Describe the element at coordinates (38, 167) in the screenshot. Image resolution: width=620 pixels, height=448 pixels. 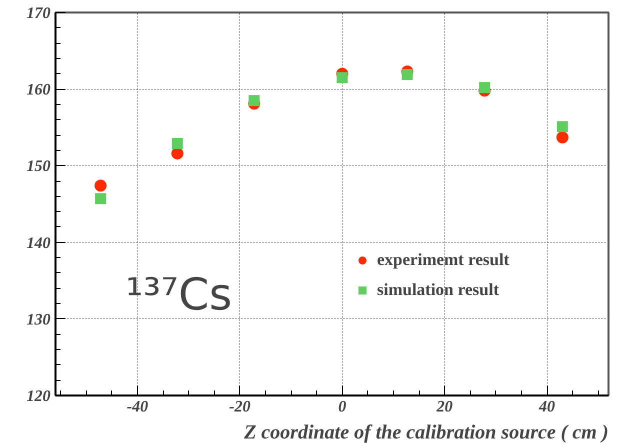
I see `y-tick-label: 150` at that location.